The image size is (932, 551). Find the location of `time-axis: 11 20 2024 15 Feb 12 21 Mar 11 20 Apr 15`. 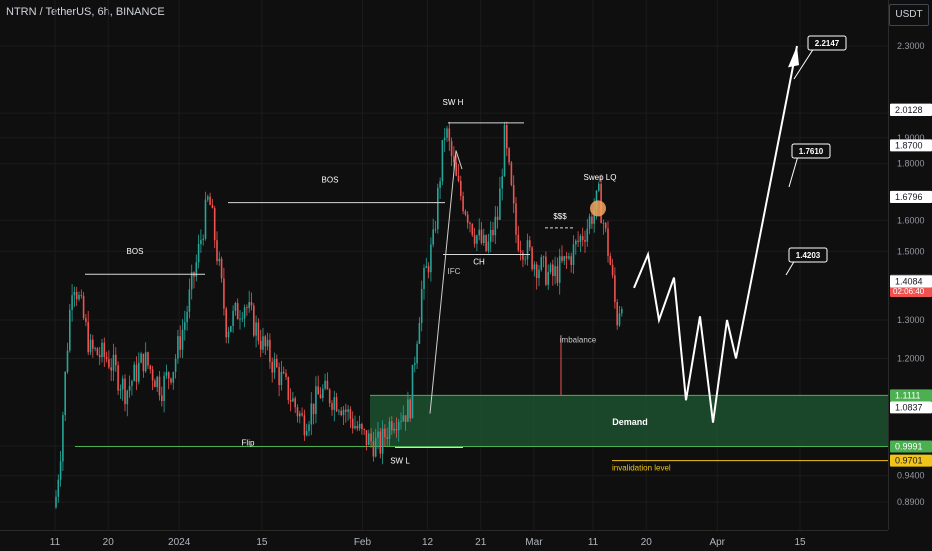

time-axis: 11 20 2024 15 Feb 12 21 Mar 11 20 Apr 15 is located at coordinates (444, 540).